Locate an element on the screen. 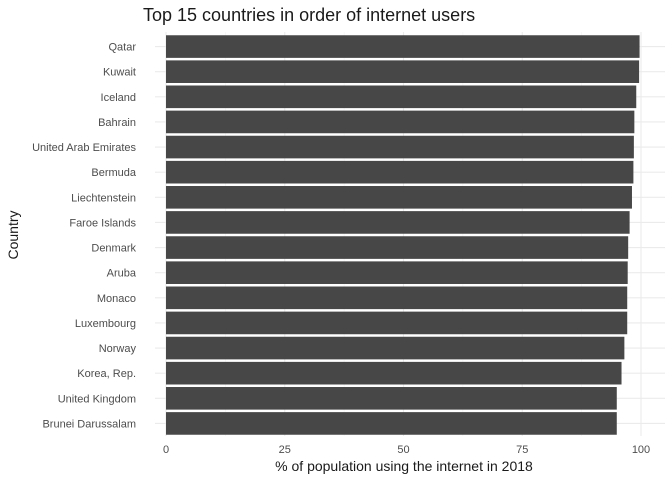 The height and width of the screenshot is (480, 672). x-tick-label: 25 is located at coordinates (285, 450).